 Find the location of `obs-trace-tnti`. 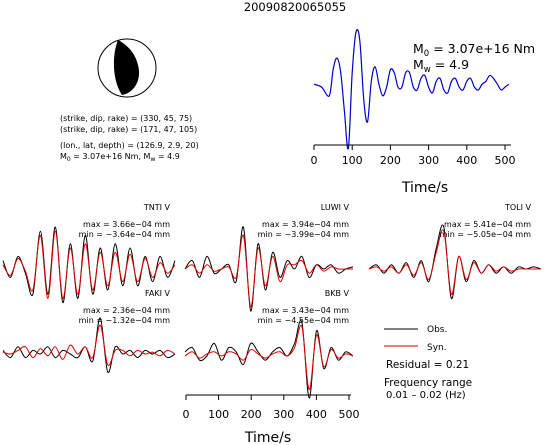

obs-trace-tnti is located at coordinates (89, 265).